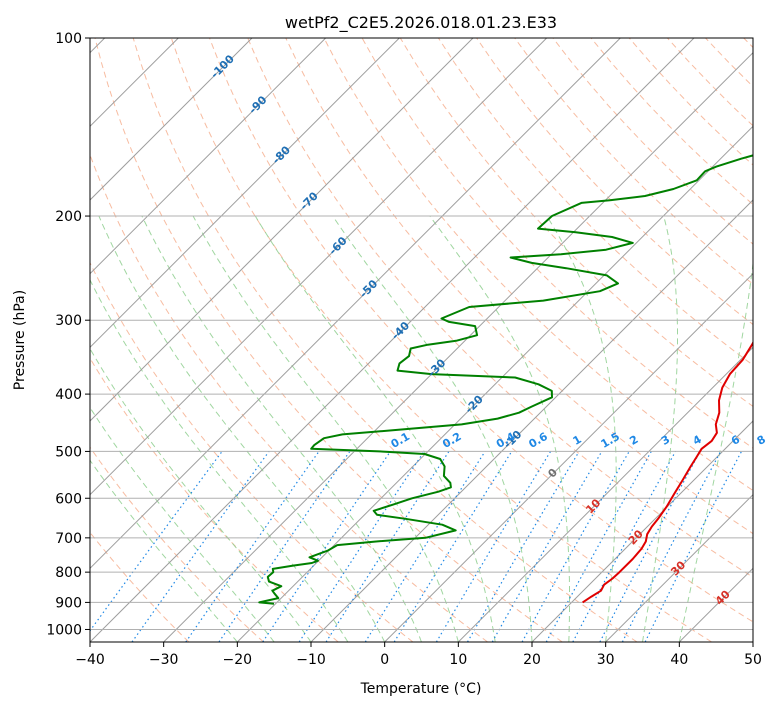 This screenshot has height=708, width=775. I want to click on y-tick-label: 200, so click(68, 217).